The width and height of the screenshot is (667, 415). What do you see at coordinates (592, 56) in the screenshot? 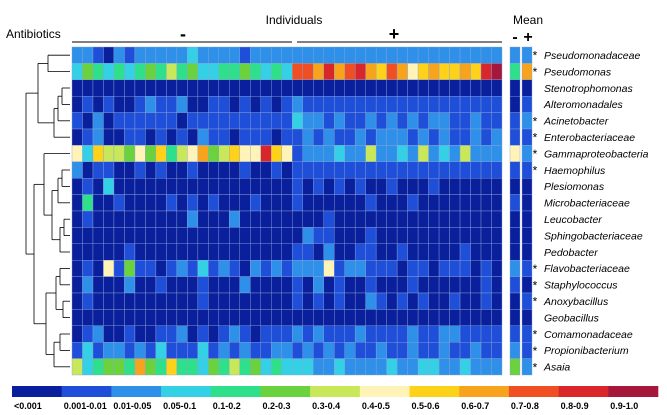
I see `taxon-label: Pseudomonadaceae` at bounding box center [592, 56].